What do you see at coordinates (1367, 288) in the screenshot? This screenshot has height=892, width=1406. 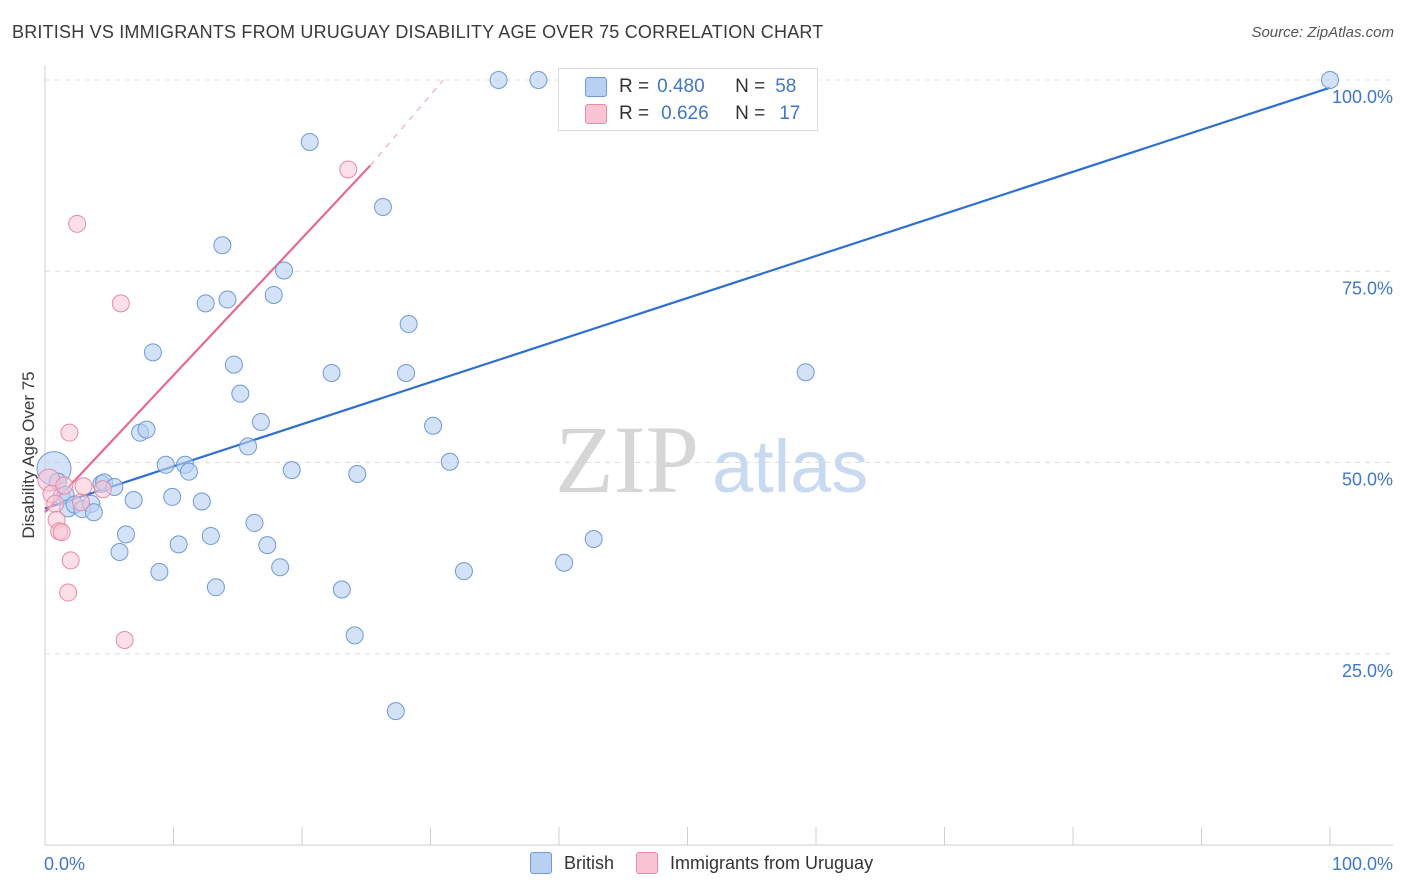 I see `y-tick-label: 75.0%` at bounding box center [1367, 288].